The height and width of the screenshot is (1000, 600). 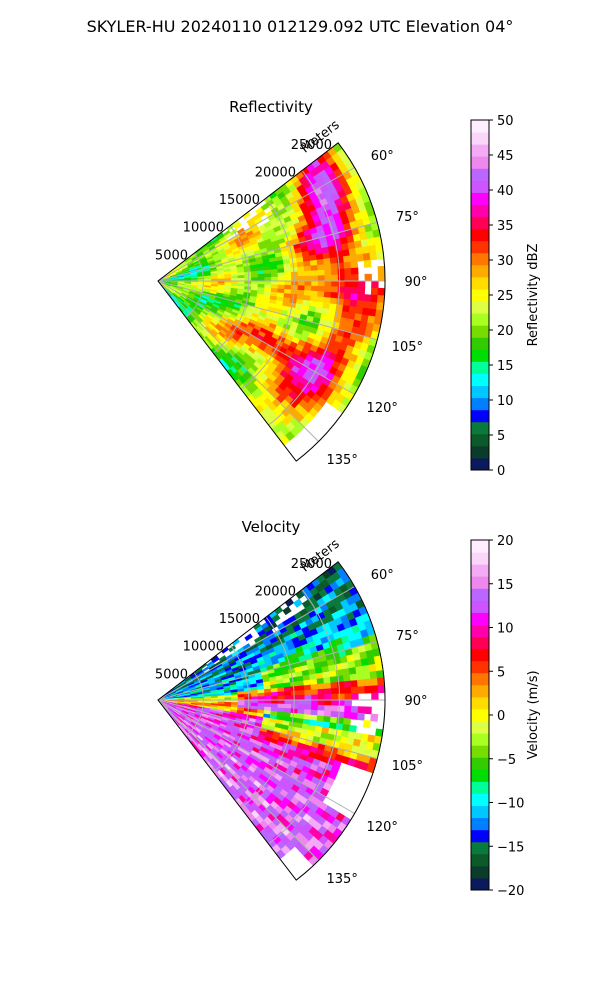 What do you see at coordinates (382, 827) in the screenshot?
I see `azimuth-tick-label: 120°` at bounding box center [382, 827].